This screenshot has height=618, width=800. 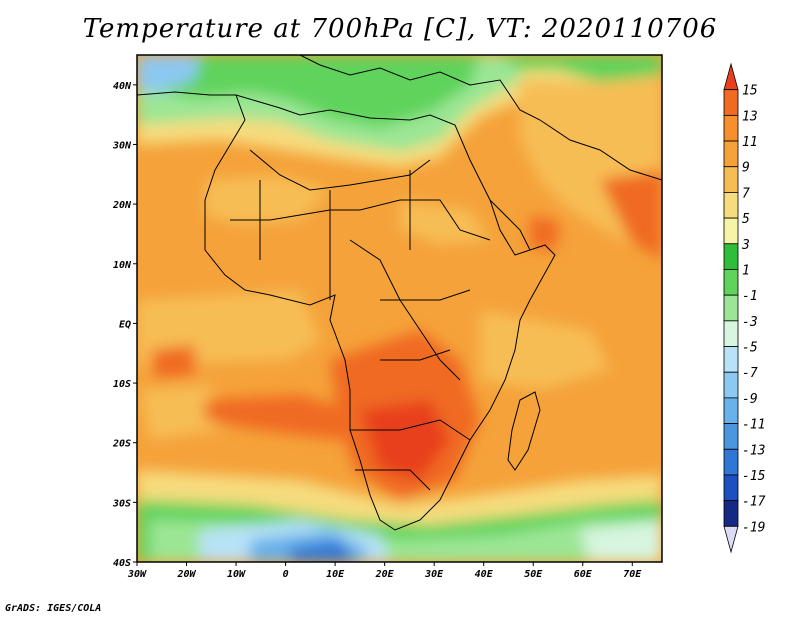 I want to click on y-axis-ticks: 40N 30N 20N 10N EQ 10S 20S 30S 40S, so click(x=124, y=325).